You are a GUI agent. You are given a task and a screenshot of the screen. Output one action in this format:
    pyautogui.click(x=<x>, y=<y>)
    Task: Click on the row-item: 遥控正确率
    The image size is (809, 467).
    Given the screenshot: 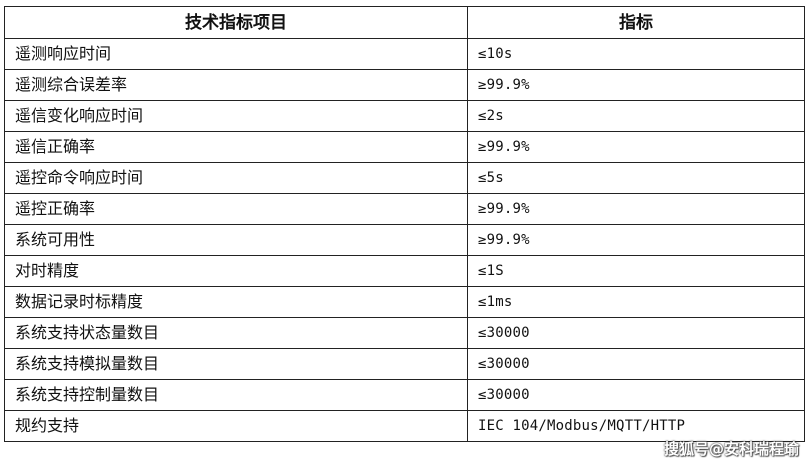 What is the action you would take?
    pyautogui.click(x=236, y=209)
    